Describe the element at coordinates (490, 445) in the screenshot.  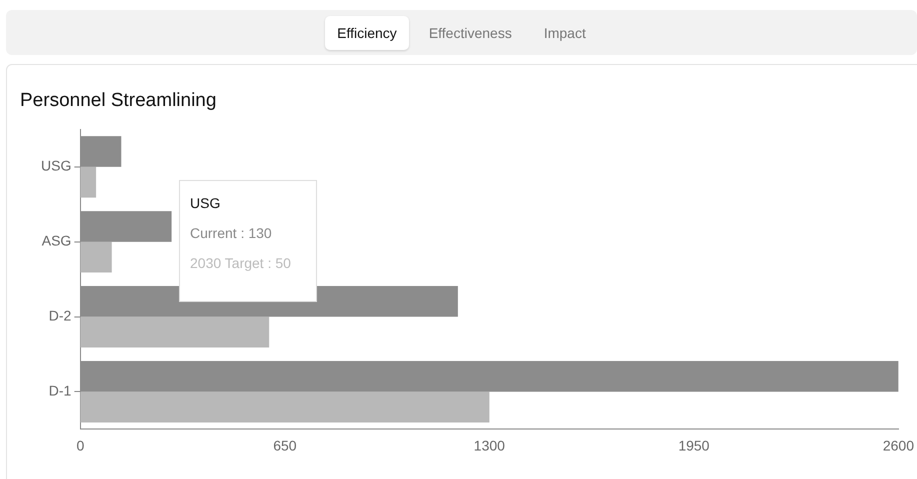
I see `x-tick-label: 1300` at that location.